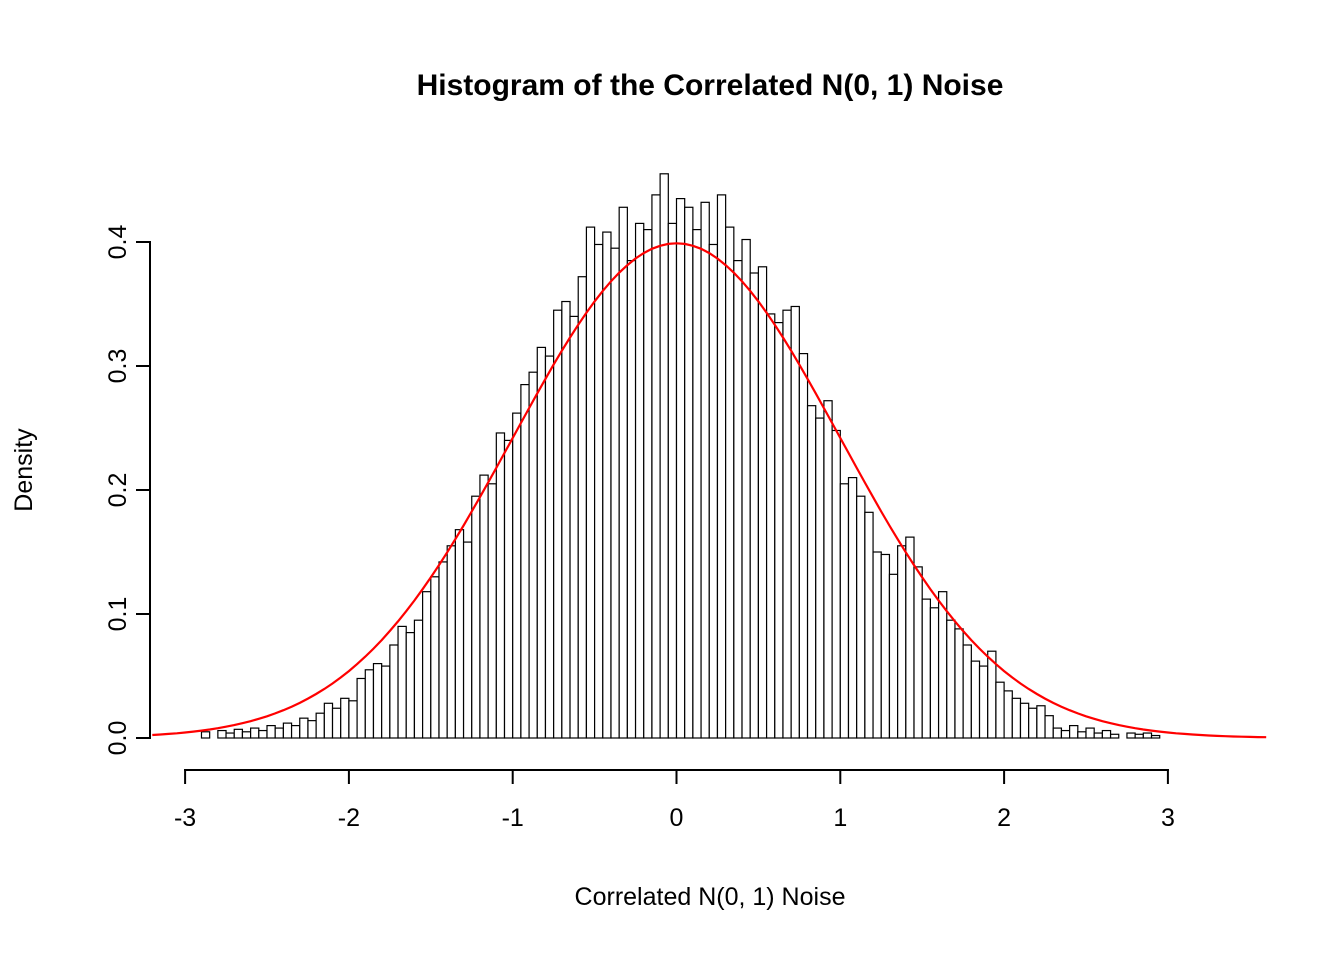  Describe the element at coordinates (513, 818) in the screenshot. I see `x-tick-label: -1` at that location.